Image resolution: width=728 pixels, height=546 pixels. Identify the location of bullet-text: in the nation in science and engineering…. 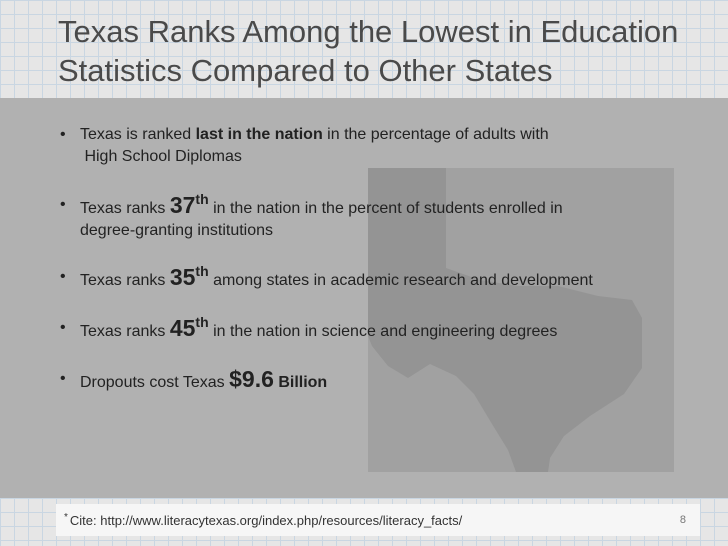
(383, 331).